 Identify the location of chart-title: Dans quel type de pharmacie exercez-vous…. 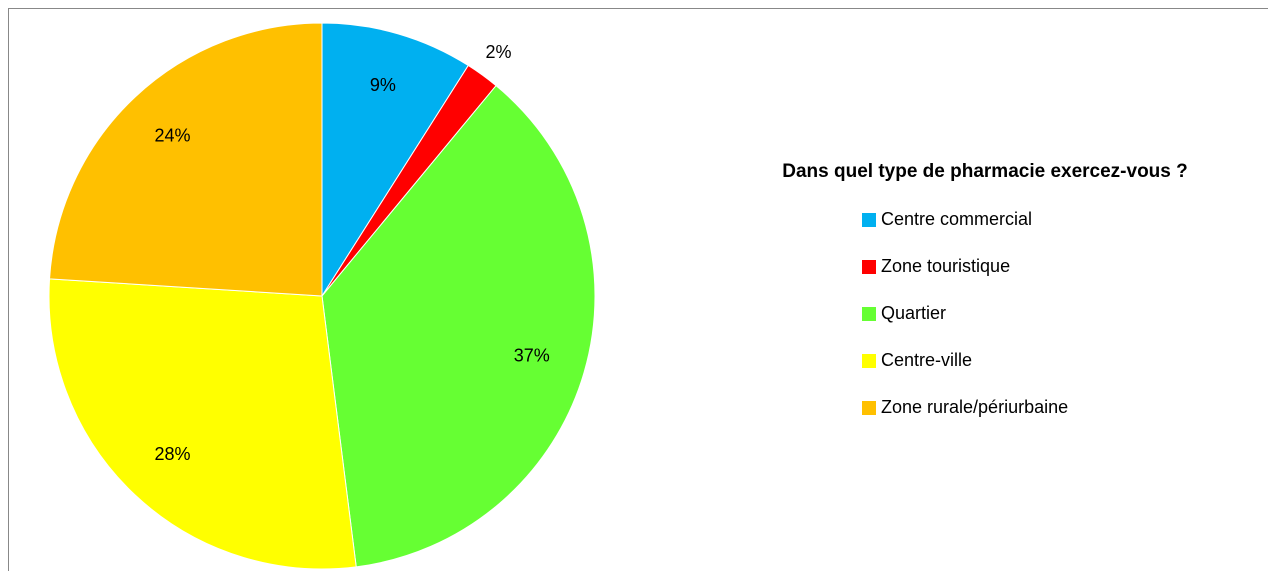
(985, 171).